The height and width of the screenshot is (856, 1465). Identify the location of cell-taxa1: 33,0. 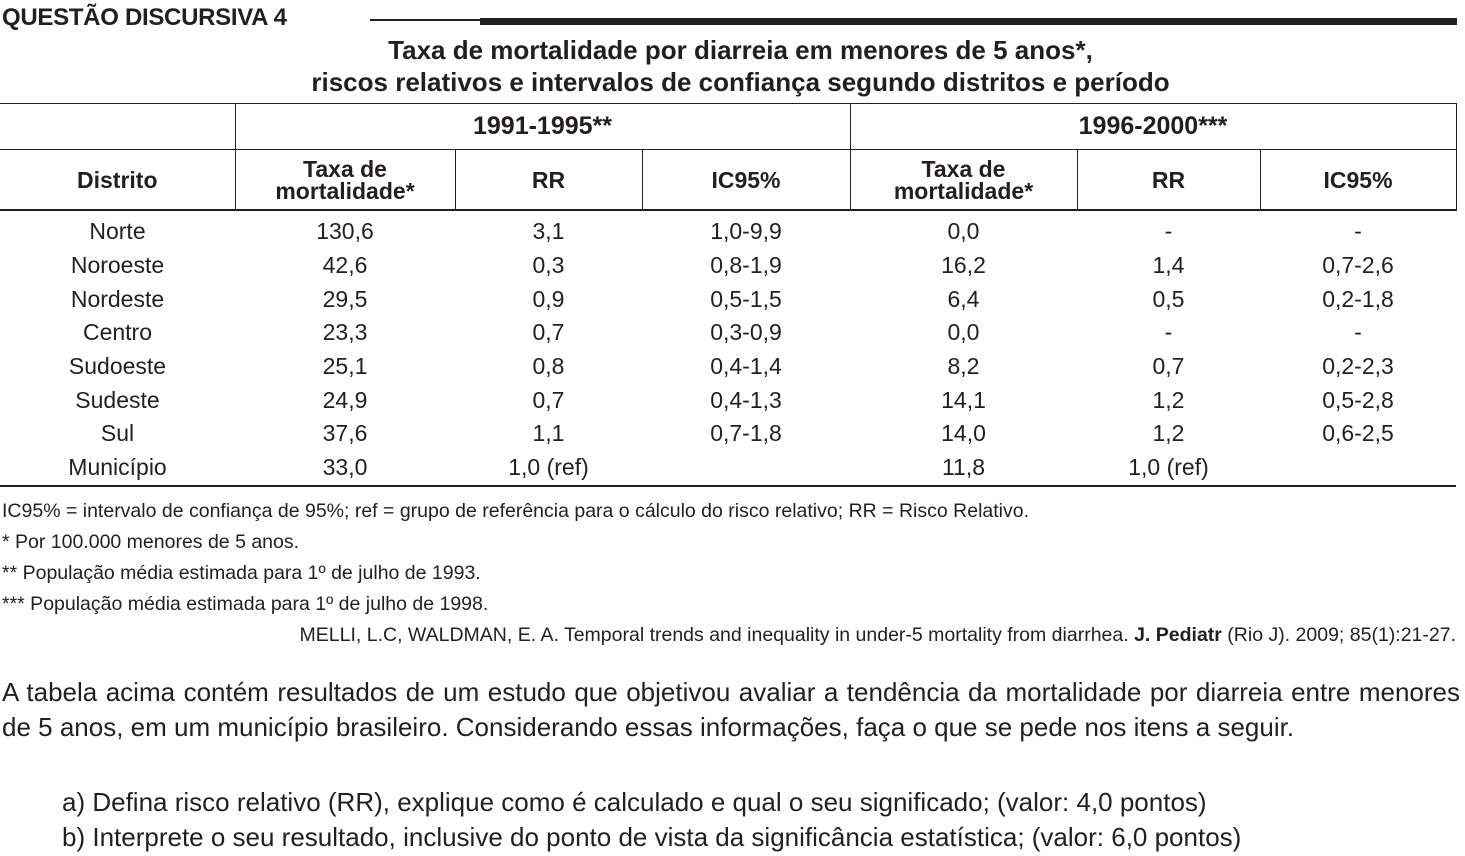
(345, 468).